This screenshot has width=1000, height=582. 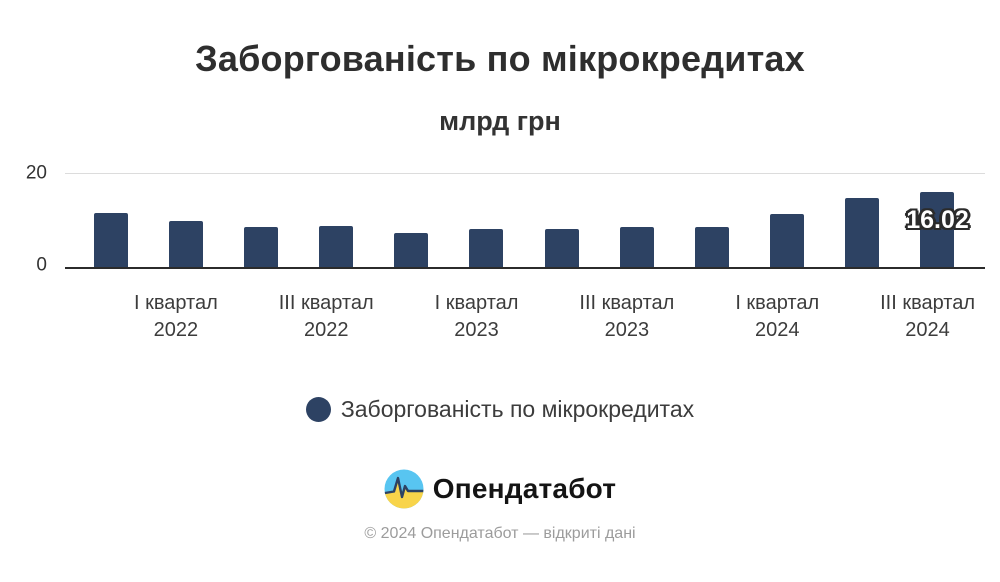 I want to click on chart-title: Заборгованість по мікрокредитах, so click(x=500, y=58).